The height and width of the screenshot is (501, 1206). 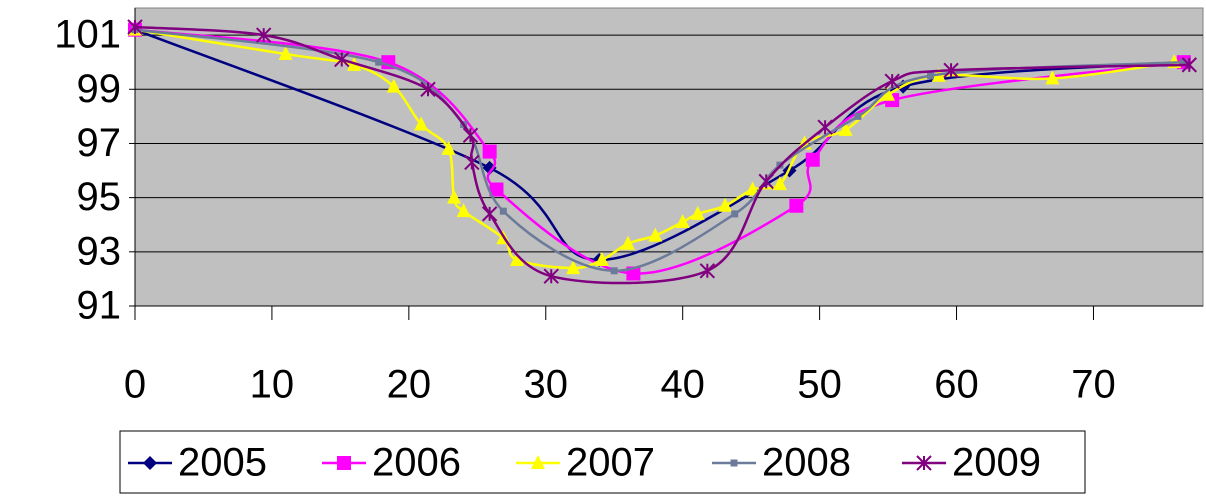 I want to click on x-tick-label: 40, so click(x=682, y=385).